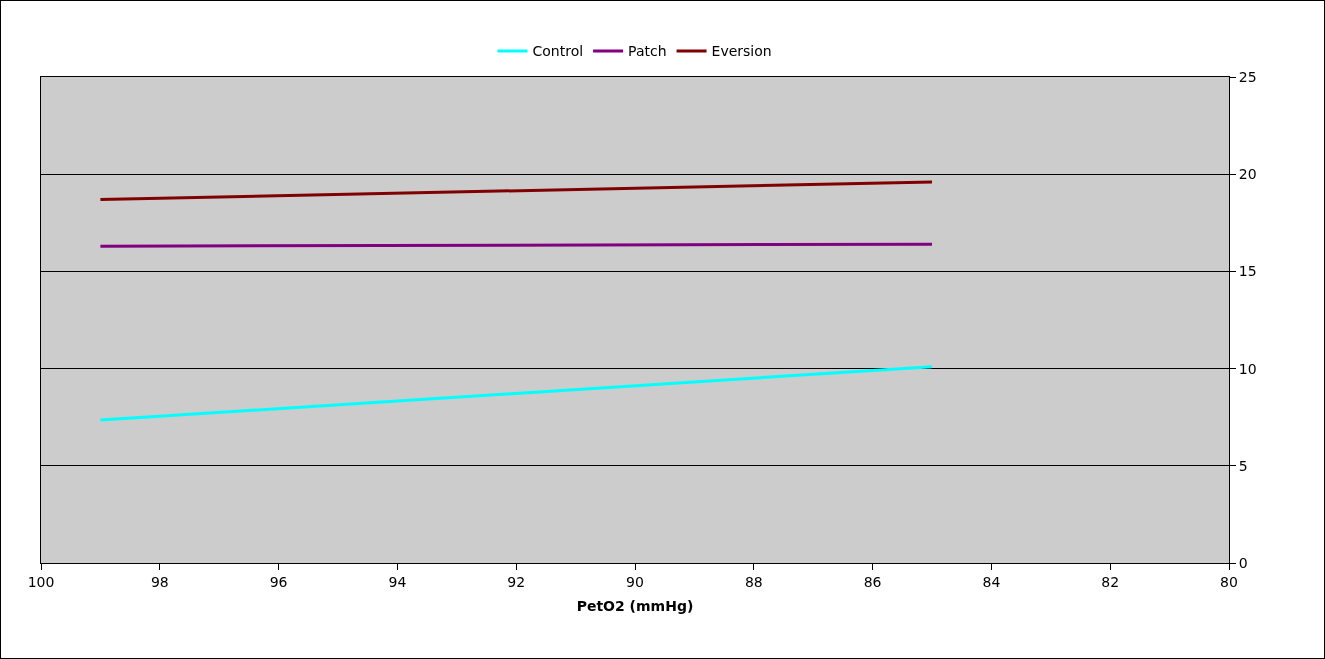 The height and width of the screenshot is (659, 1325). Describe the element at coordinates (1243, 465) in the screenshot. I see `y-tick-label: 5` at that location.